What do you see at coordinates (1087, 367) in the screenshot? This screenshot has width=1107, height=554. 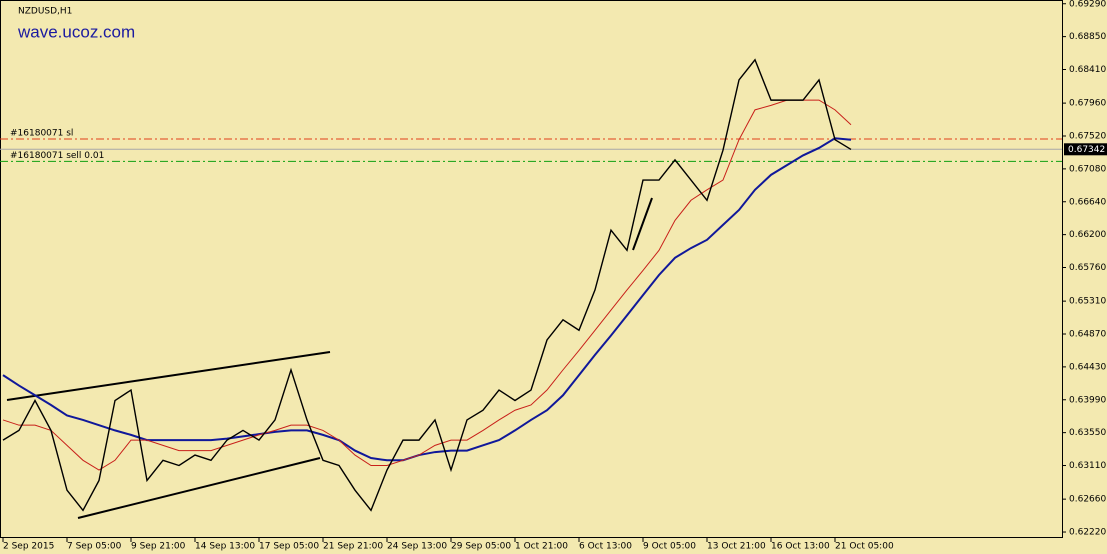 I see `y-tick-label: 0.64430` at bounding box center [1087, 367].